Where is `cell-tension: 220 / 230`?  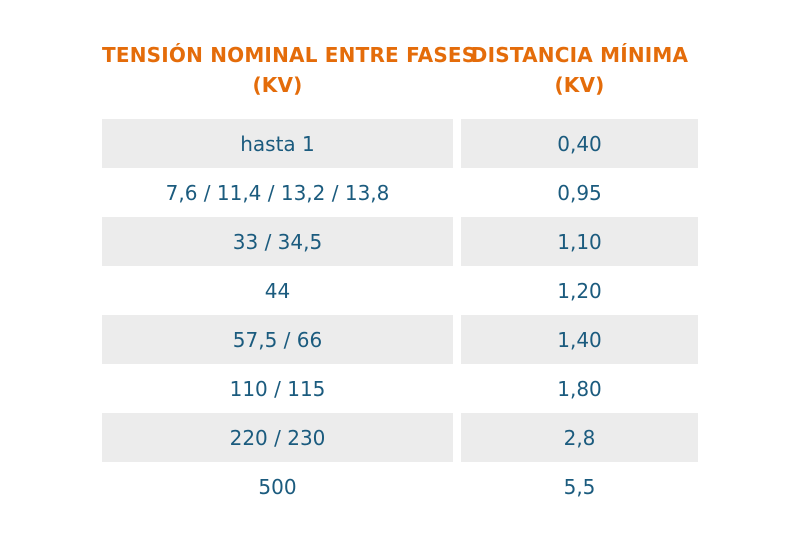
cell-tension: 220 / 230 is located at coordinates (277, 437).